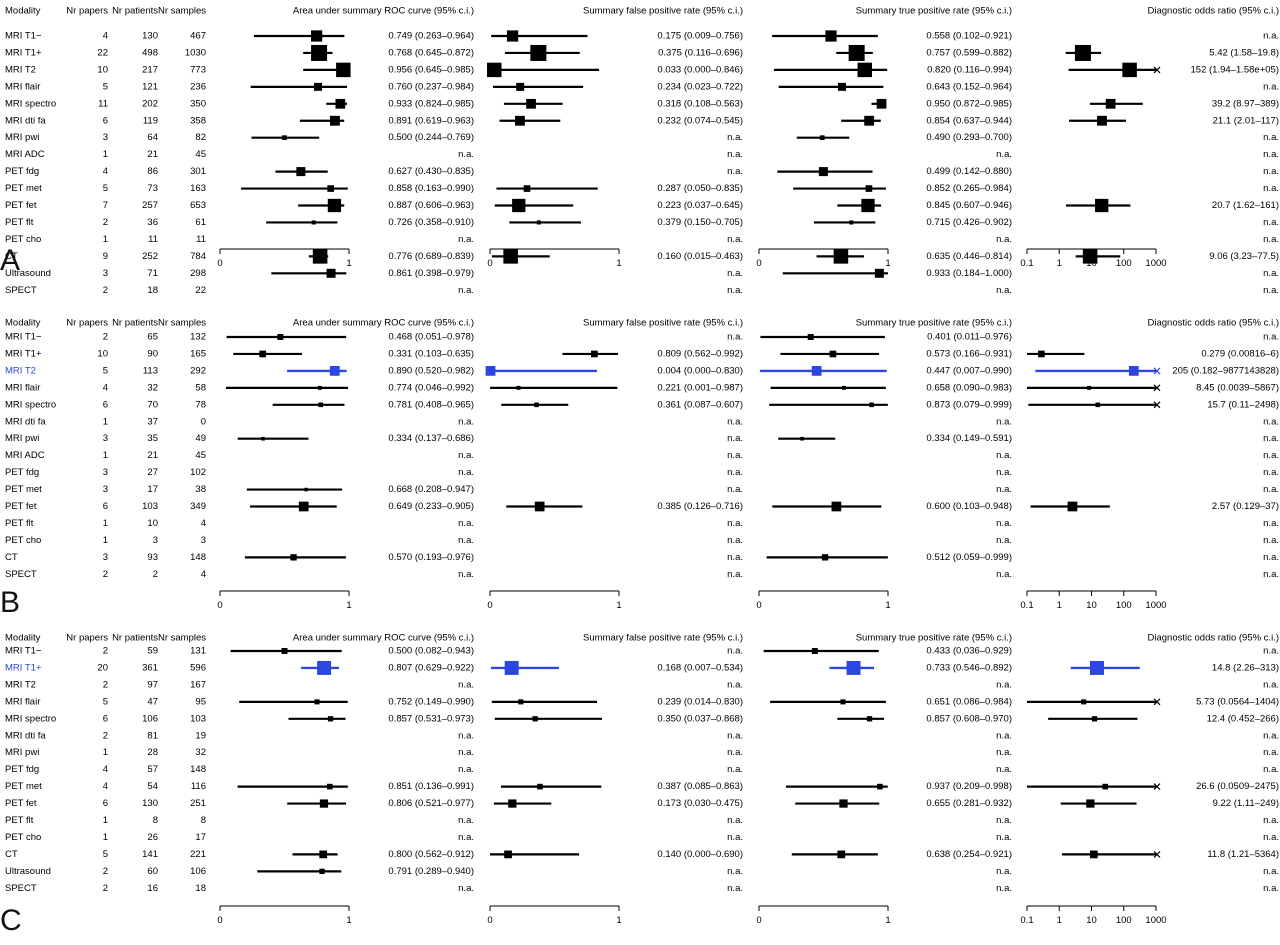  Describe the element at coordinates (198, 786) in the screenshot. I see `row-nr-samples: 116` at that location.